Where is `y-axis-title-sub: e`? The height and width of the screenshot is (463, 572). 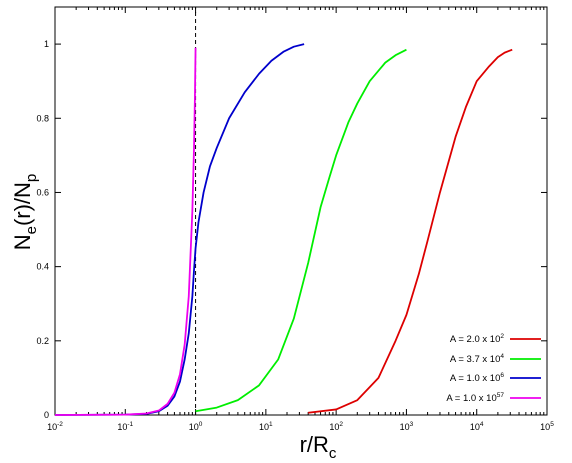 y-axis-title-sub: e is located at coordinates (31, 230).